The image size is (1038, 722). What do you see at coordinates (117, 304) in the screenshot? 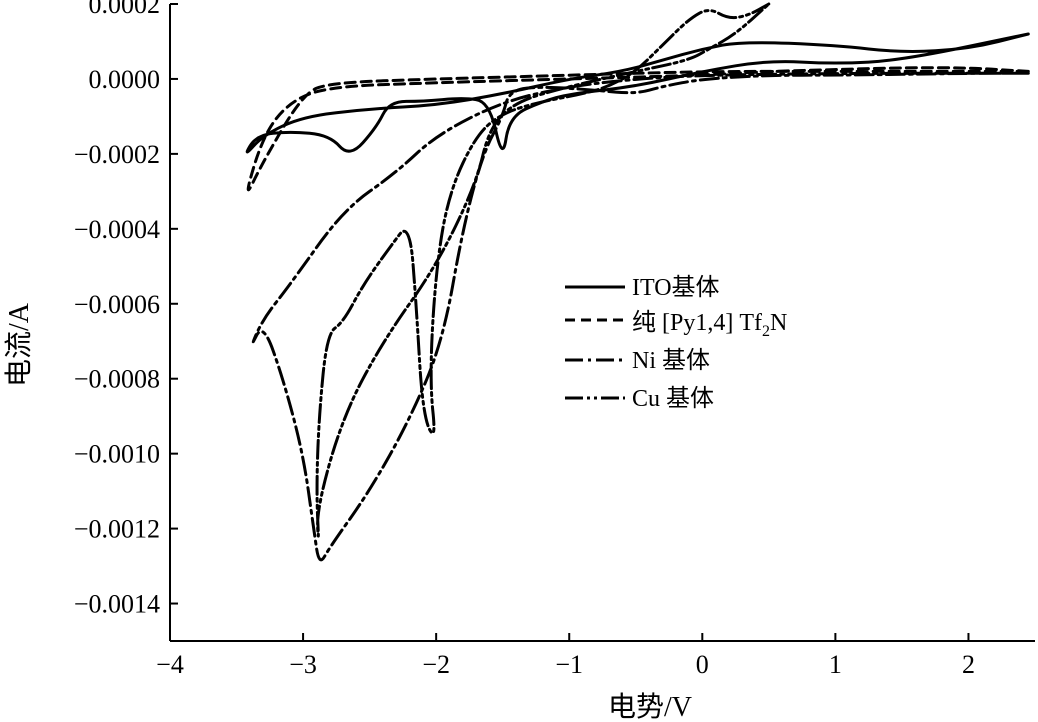
I see `y-tick-label: −0.0006` at bounding box center [117, 304].